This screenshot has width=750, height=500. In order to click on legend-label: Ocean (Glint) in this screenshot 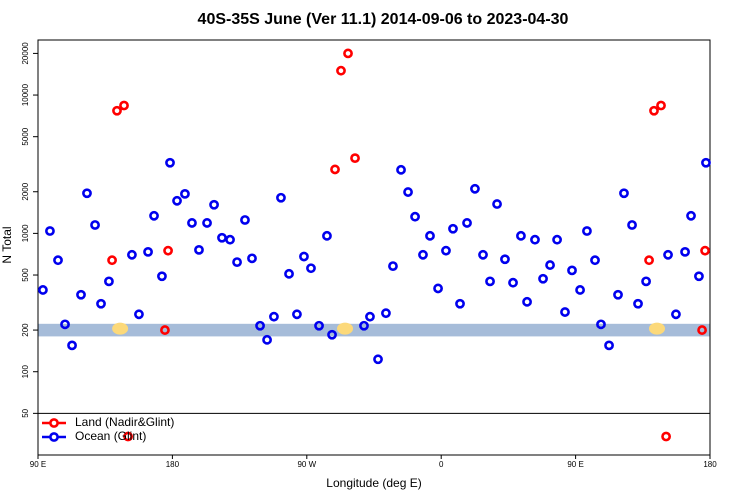, I will do `click(110, 436)`.